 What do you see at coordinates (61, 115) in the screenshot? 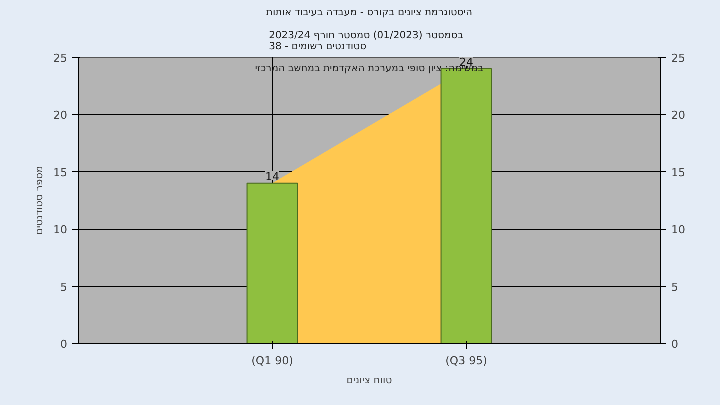
I see `y-tick-label: 20` at bounding box center [61, 115].